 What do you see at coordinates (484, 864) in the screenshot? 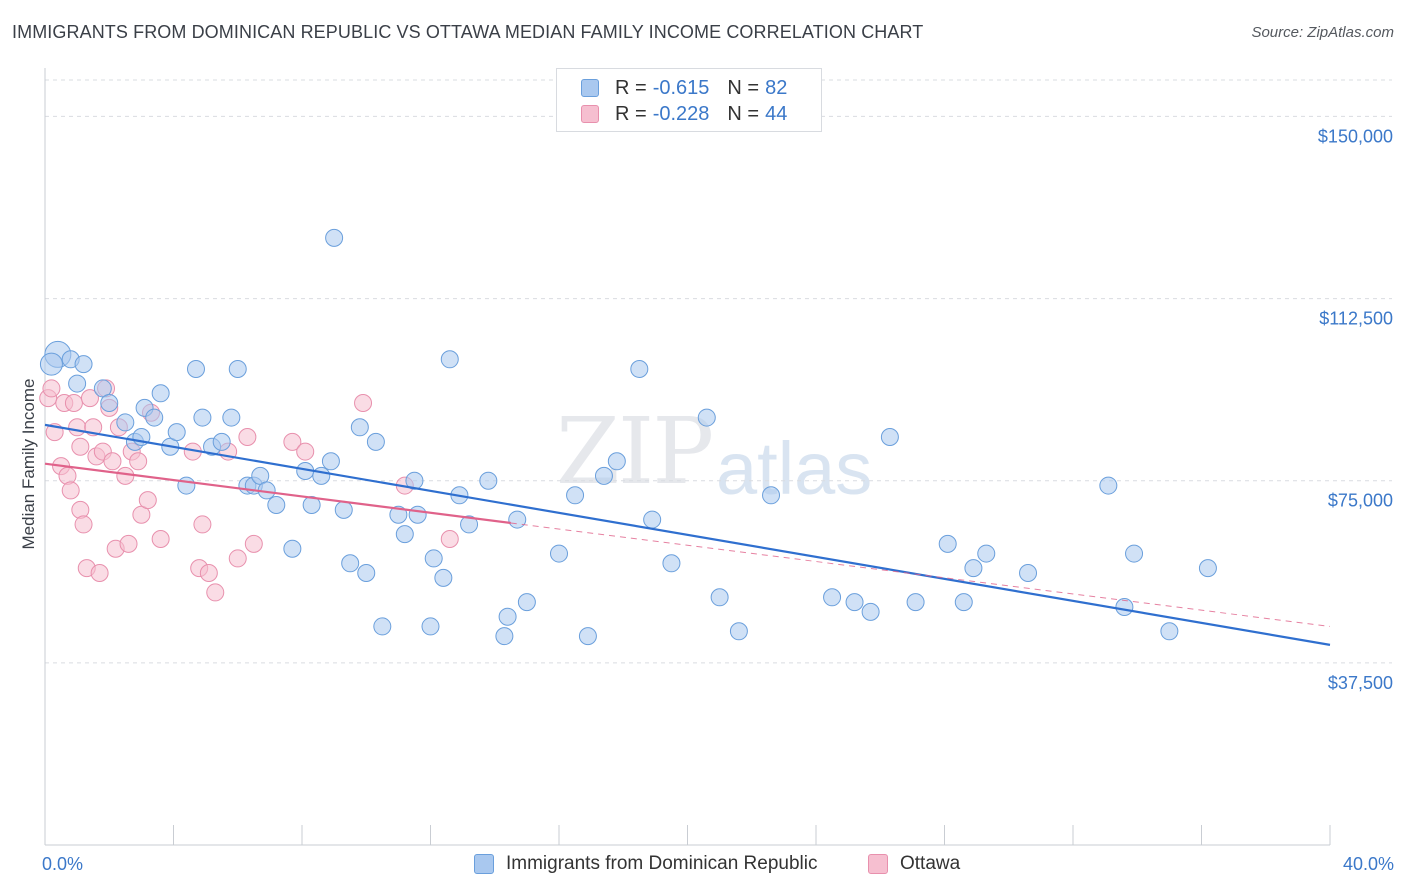
I see `bottom-legend-swatch-blue` at bounding box center [484, 864].